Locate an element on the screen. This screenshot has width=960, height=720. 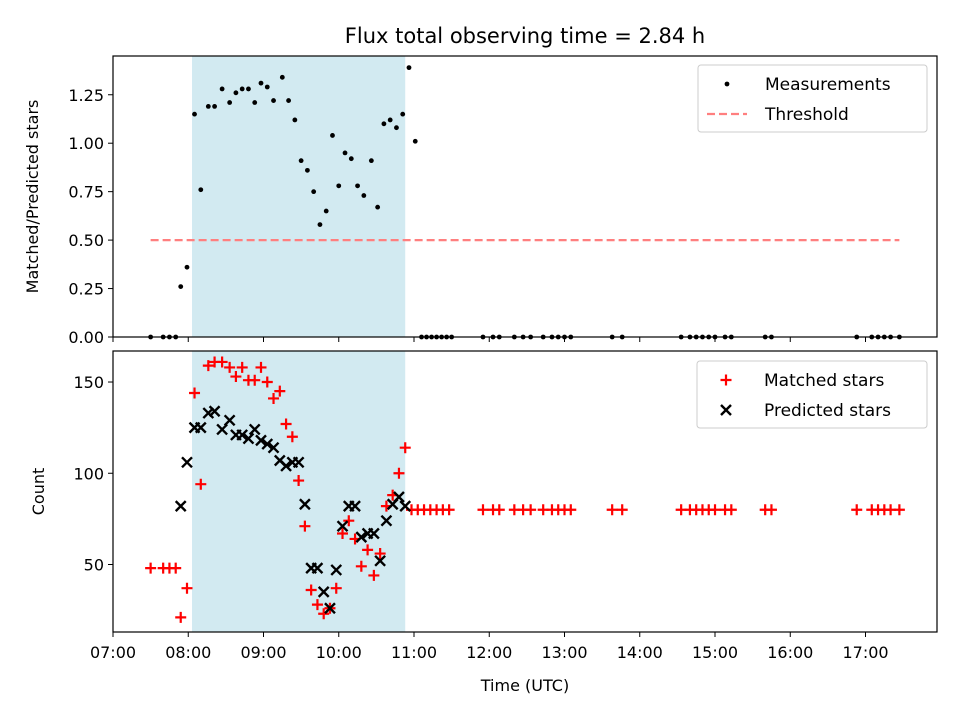
legend-label: Matched stars is located at coordinates (824, 381).